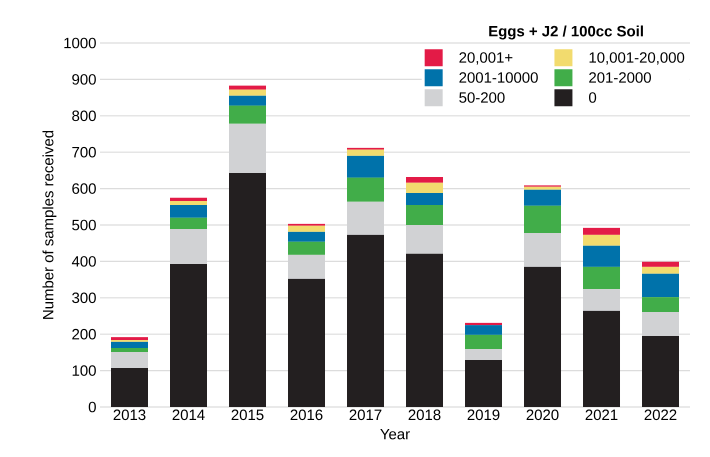 Image resolution: width=710 pixels, height=457 pixels. What do you see at coordinates (248, 415) in the screenshot?
I see `x-tick-label: 2015` at bounding box center [248, 415].